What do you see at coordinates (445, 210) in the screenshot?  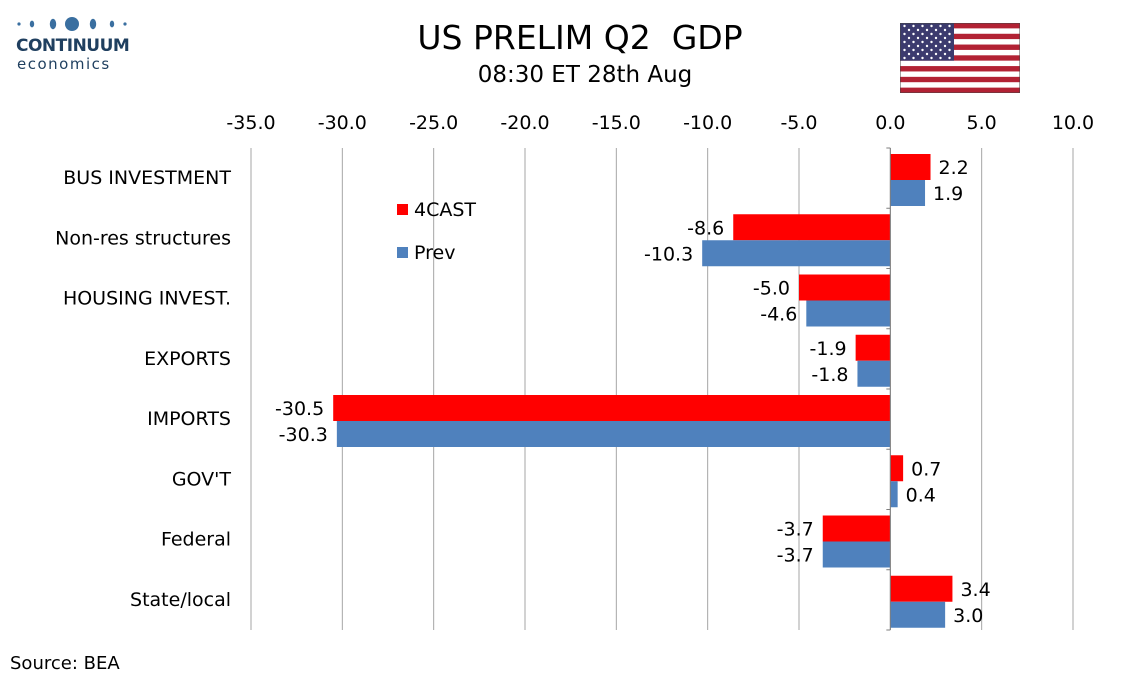 I see `legend-label-4cast: 4CAST` at bounding box center [445, 210].